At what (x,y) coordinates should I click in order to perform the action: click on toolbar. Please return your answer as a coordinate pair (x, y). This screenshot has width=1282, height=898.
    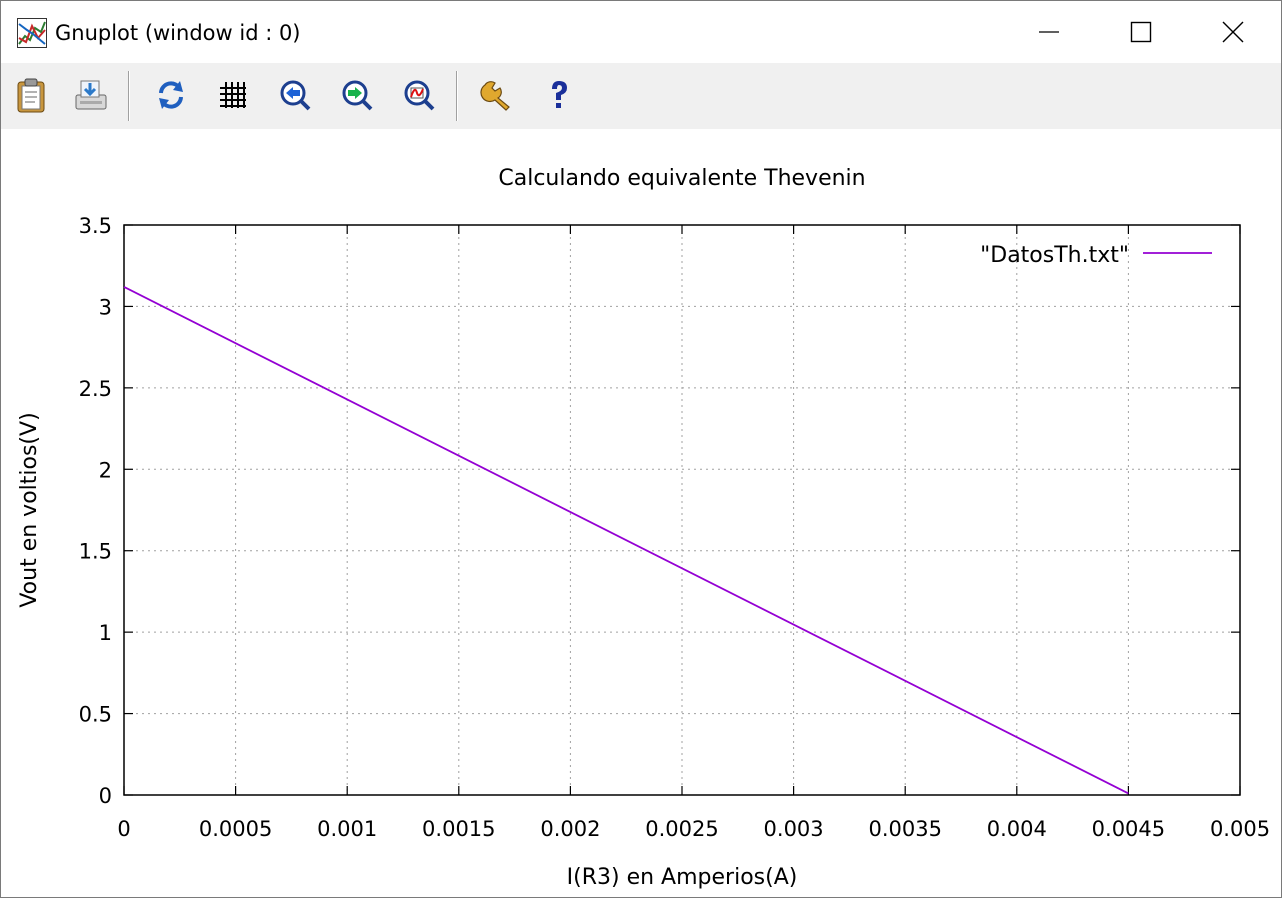
    Looking at the image, I should click on (641, 96).